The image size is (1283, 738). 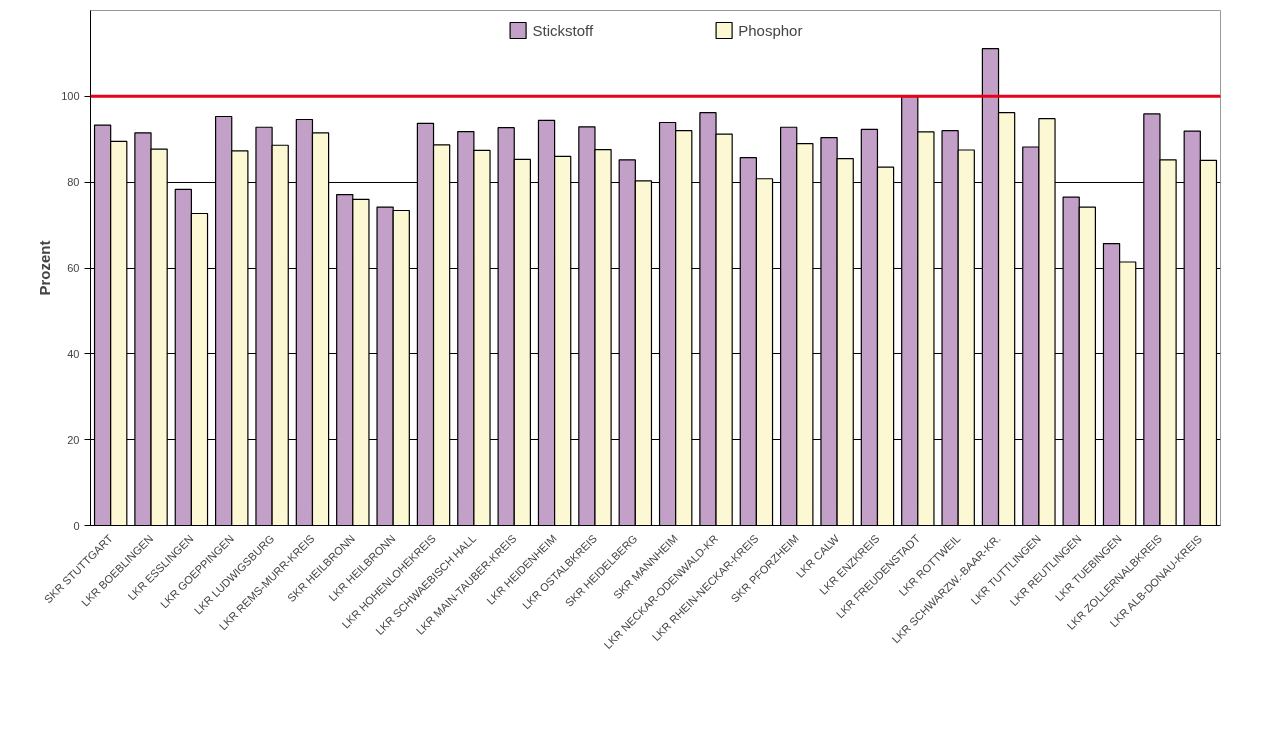 What do you see at coordinates (73, 268) in the screenshot?
I see `y-tick-label: 60` at bounding box center [73, 268].